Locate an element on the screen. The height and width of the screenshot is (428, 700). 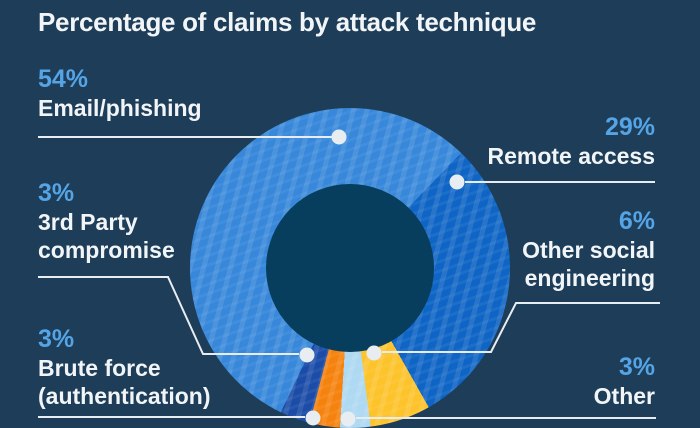
callout-3rd-party: 3% 3rd Party compromise is located at coordinates (106, 221).